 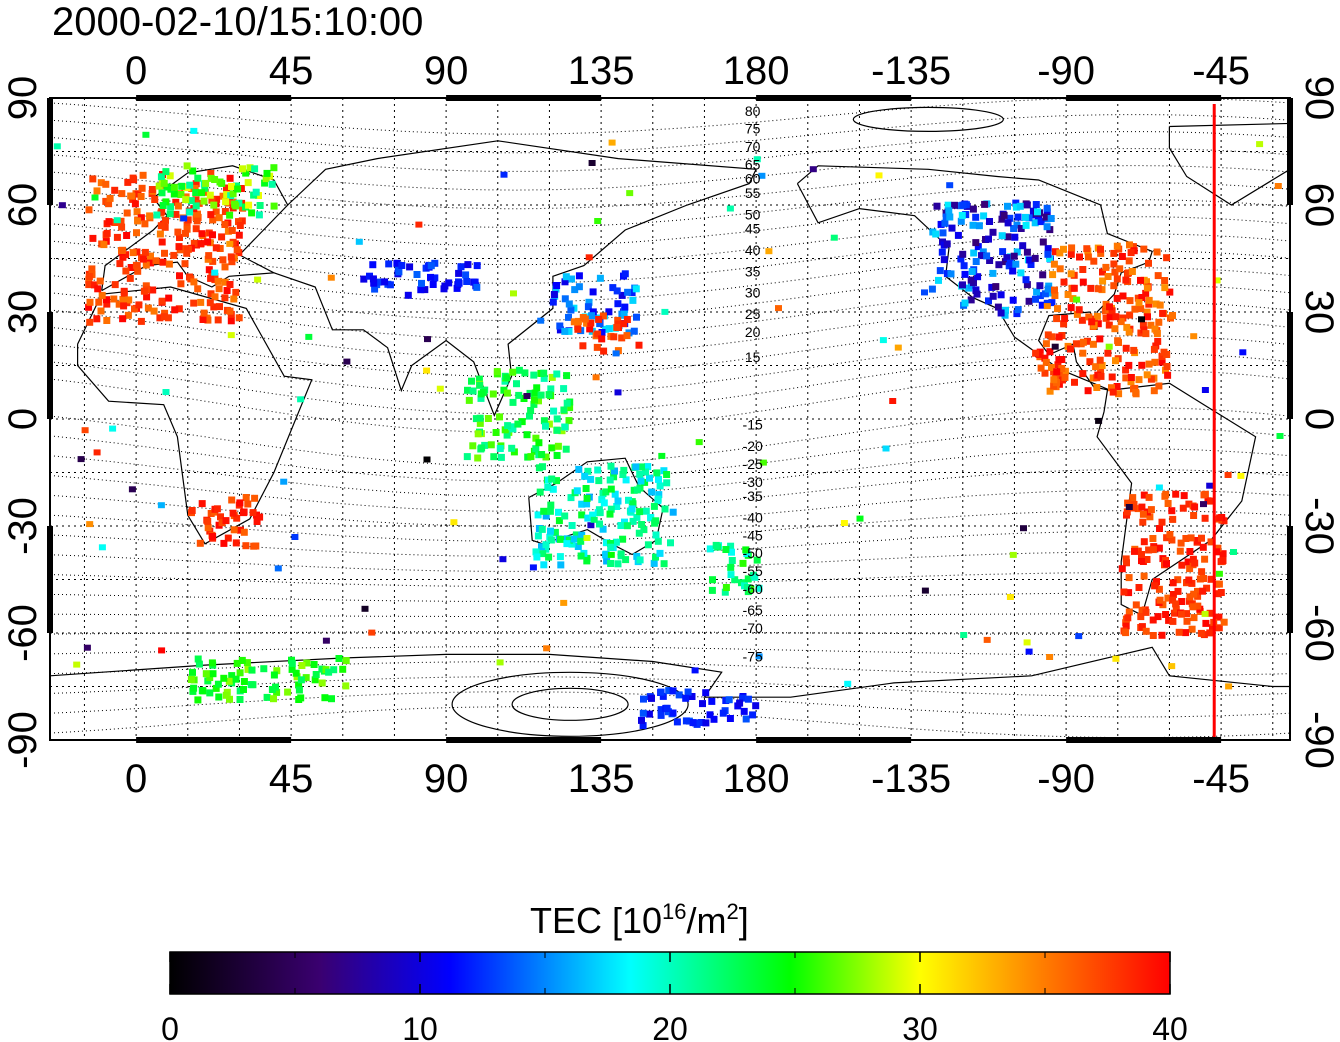 I want to click on contour-label: 50, so click(x=753, y=214).